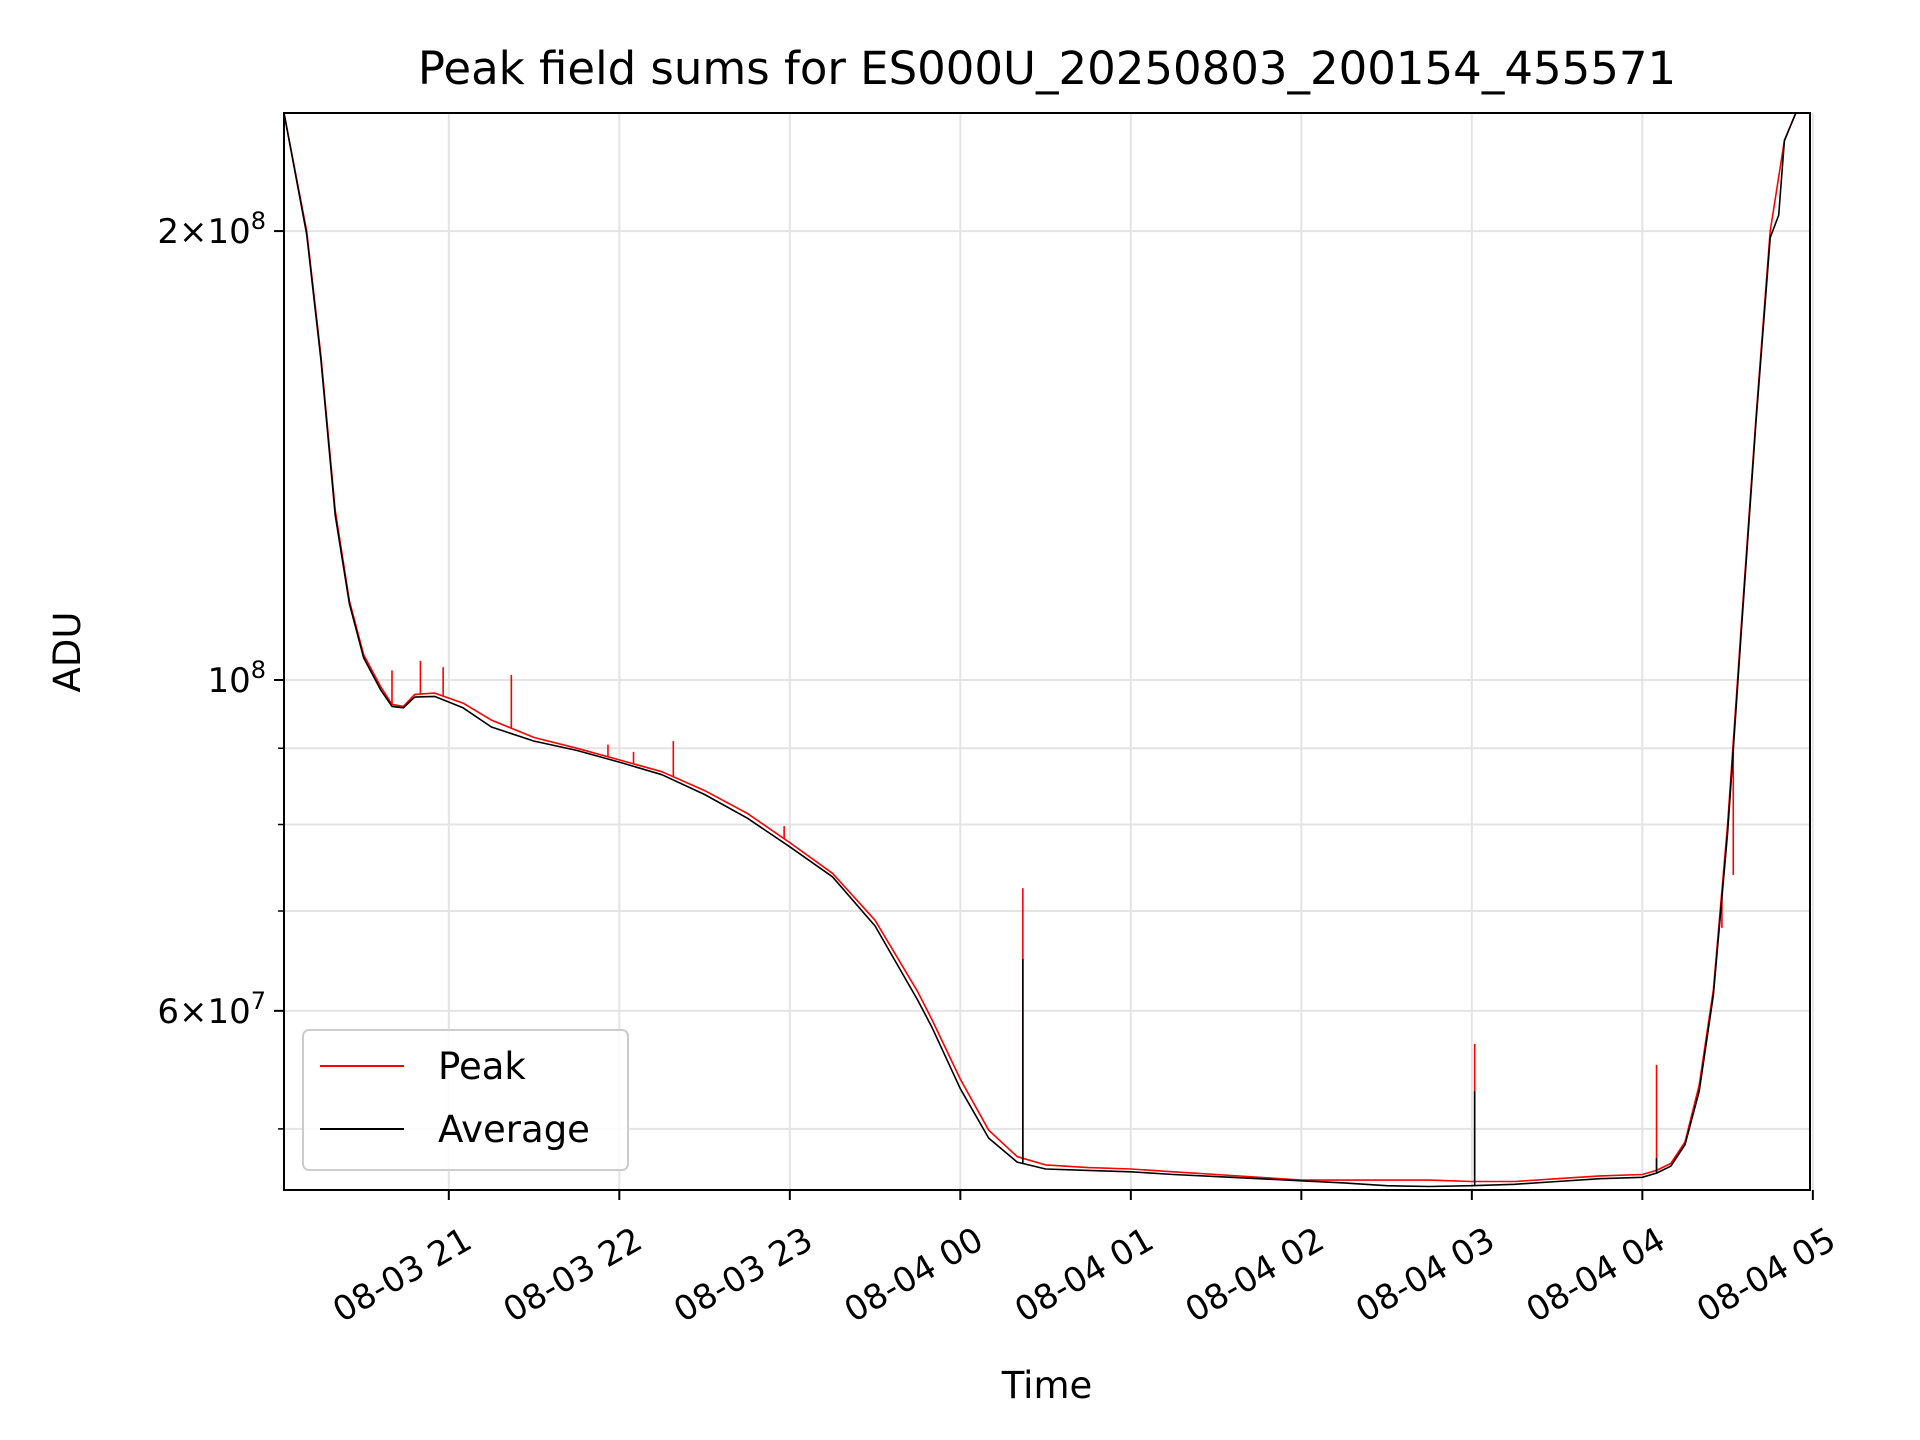 The height and width of the screenshot is (1440, 1920). Describe the element at coordinates (1047, 1385) in the screenshot. I see `x-axis-label: Time` at that location.